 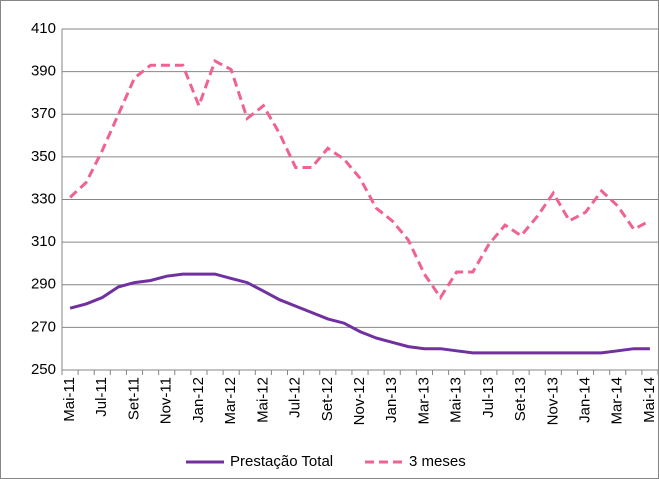 I want to click on legend-label: 3 meses, so click(x=437, y=461).